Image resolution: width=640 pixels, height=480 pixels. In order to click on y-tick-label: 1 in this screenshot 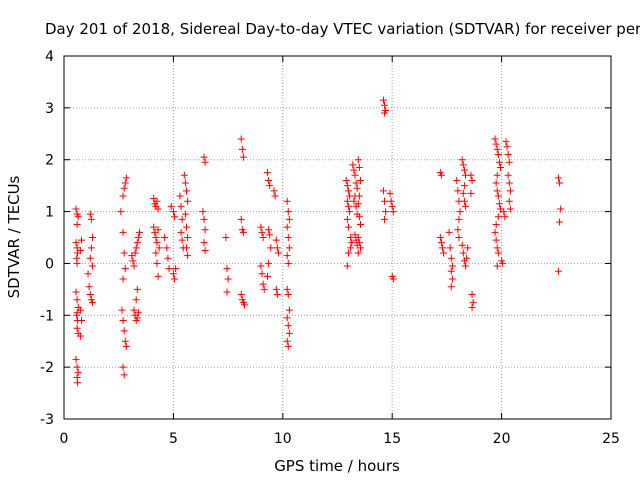, I will do `click(49, 213)`.